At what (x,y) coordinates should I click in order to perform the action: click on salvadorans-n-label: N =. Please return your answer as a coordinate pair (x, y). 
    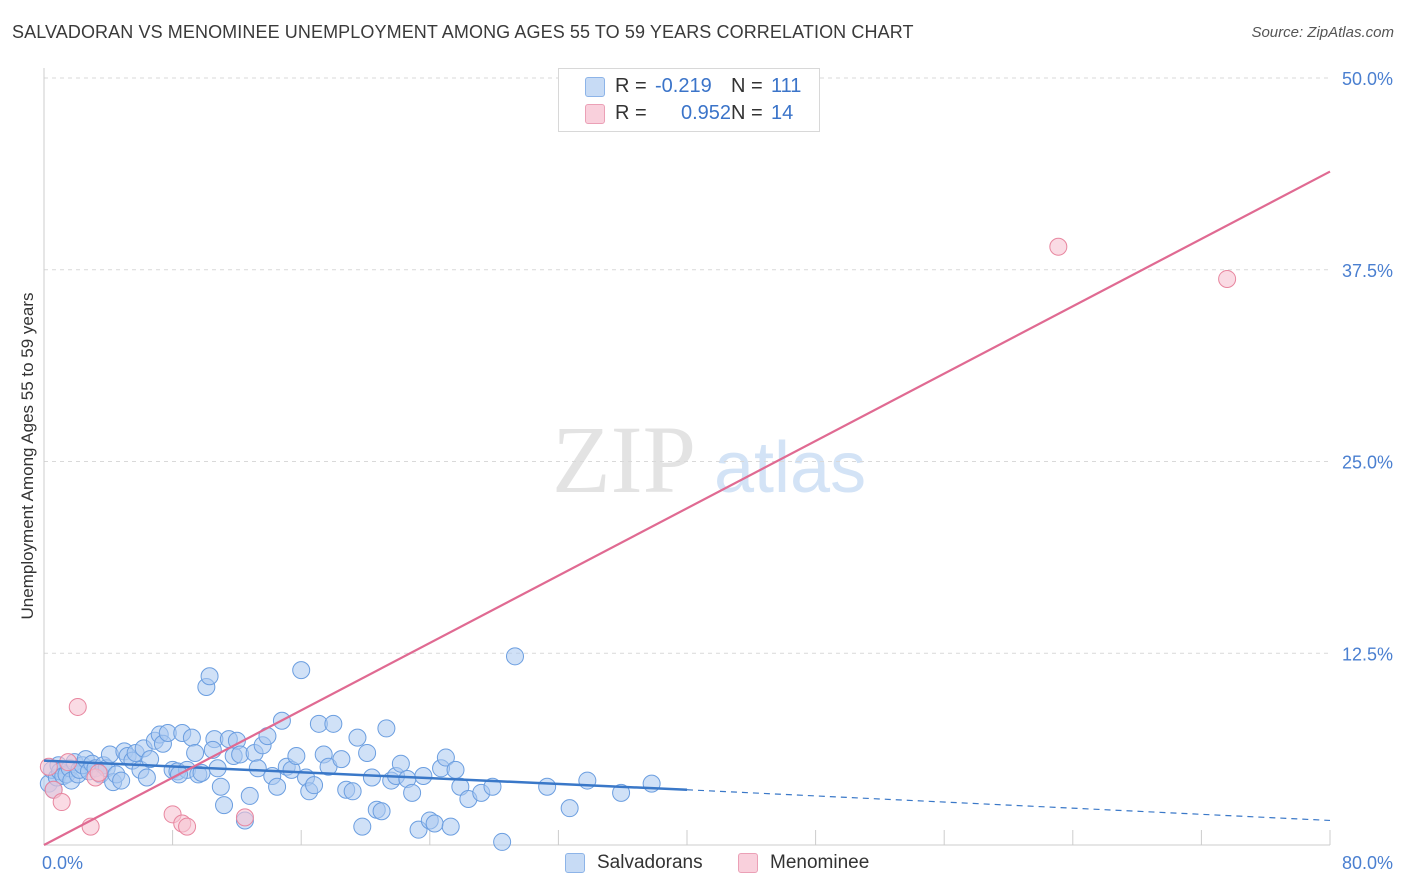
    Looking at the image, I should click on (747, 86).